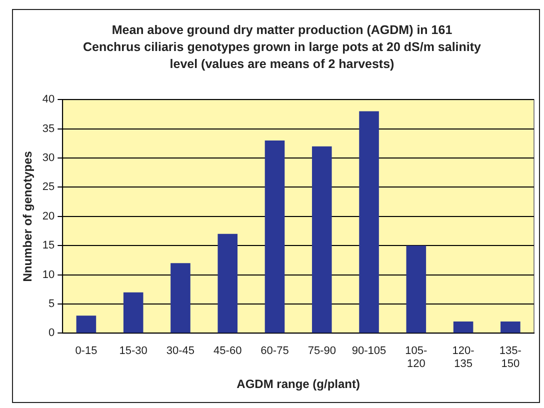 This screenshot has height=408, width=544. Describe the element at coordinates (180, 350) in the screenshot. I see `x-tick-label: 30-45` at that location.